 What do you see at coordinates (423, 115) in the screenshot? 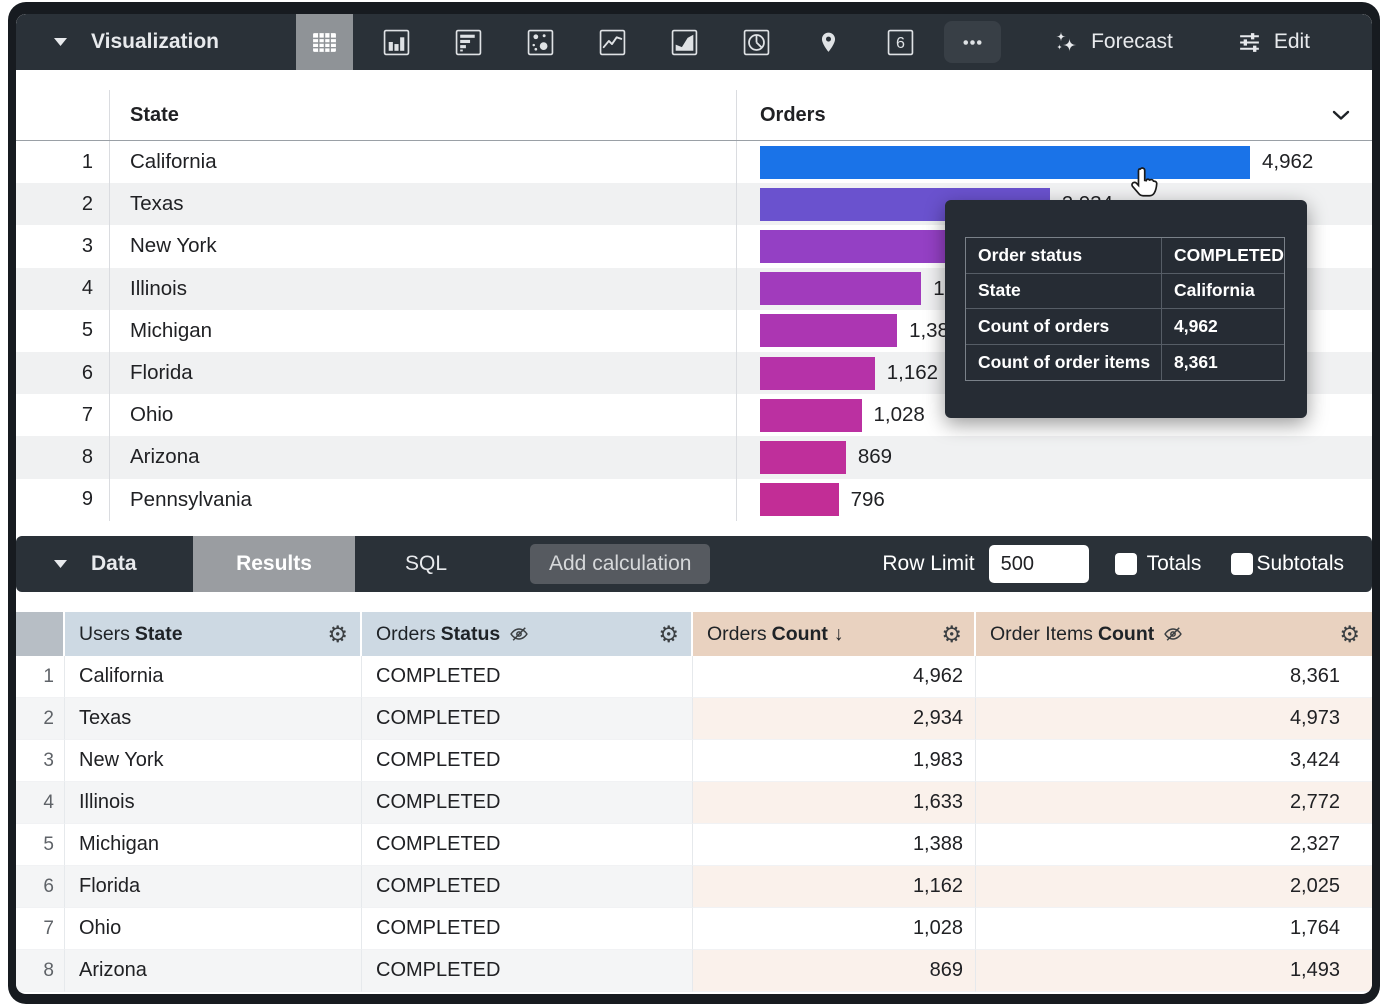
I see `state-column-header: State` at bounding box center [423, 115].